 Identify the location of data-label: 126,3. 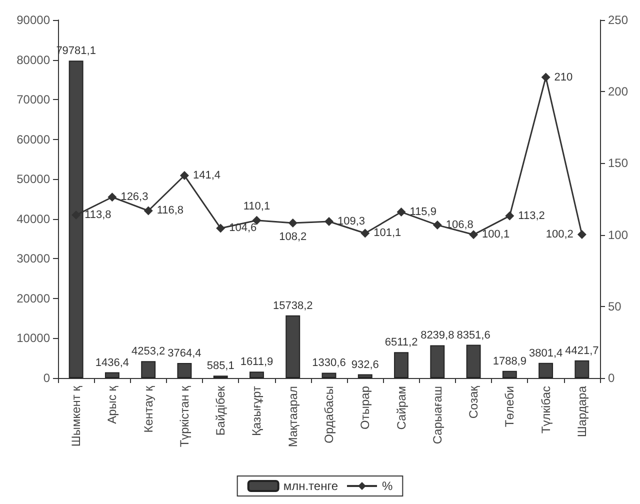
(134, 197).